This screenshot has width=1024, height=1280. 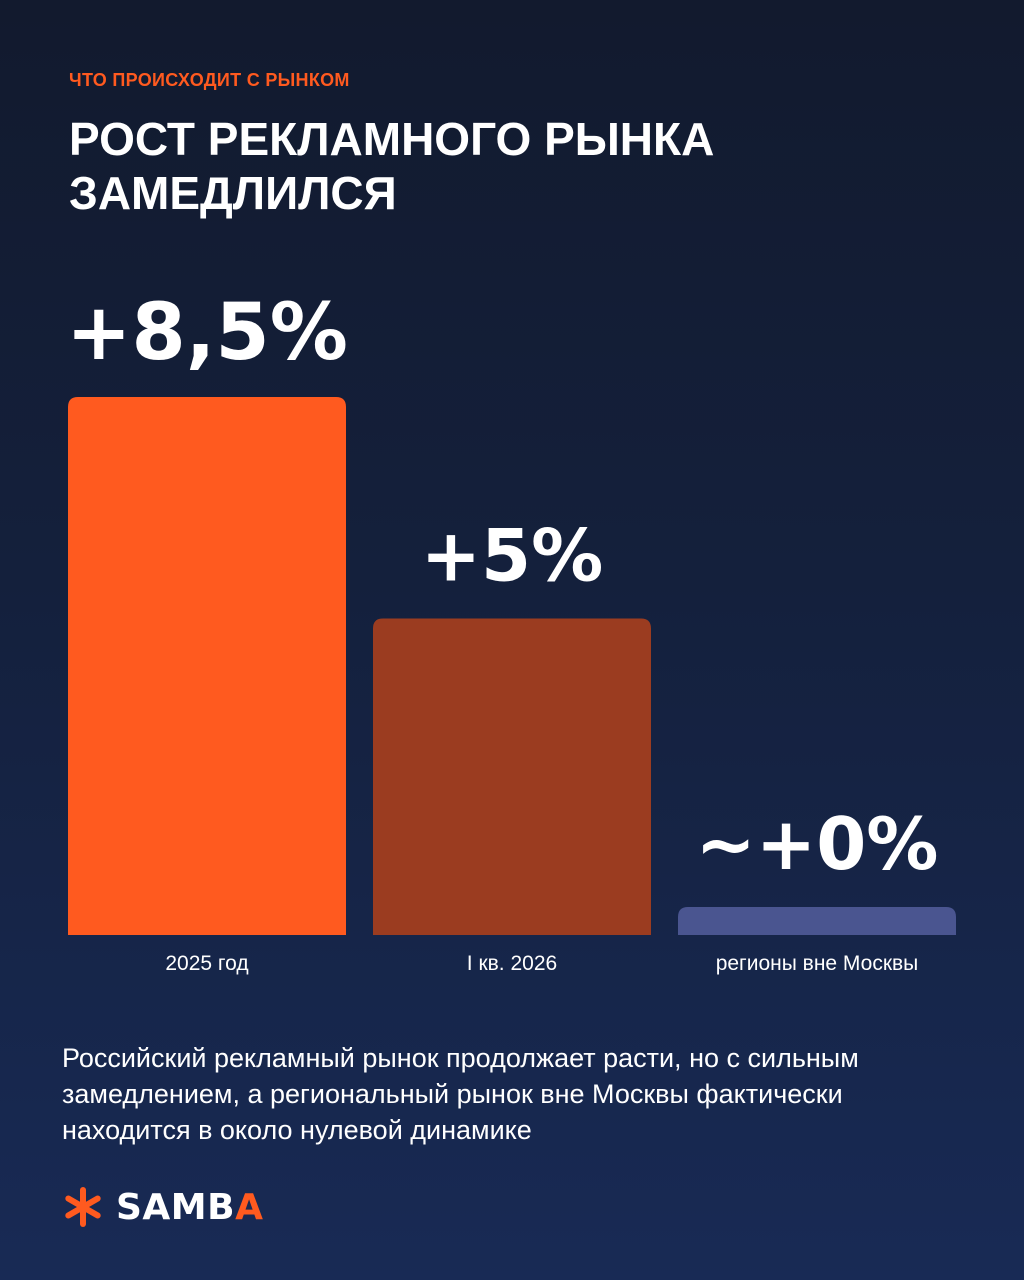 What do you see at coordinates (207, 333) in the screenshot?
I see `bar-value-label-1: +8,5%` at bounding box center [207, 333].